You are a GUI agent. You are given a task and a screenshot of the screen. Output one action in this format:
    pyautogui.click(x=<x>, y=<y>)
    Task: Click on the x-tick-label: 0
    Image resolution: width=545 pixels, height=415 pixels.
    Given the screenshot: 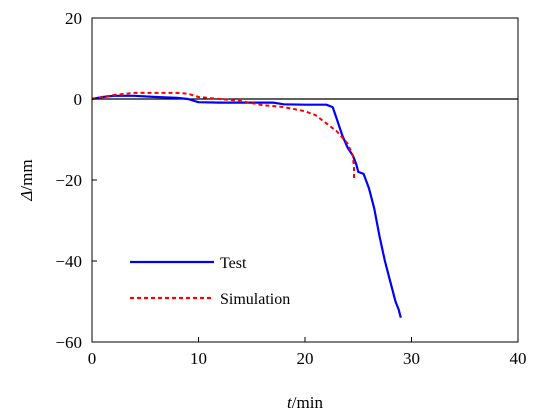 What is the action you would take?
    pyautogui.click(x=92, y=358)
    